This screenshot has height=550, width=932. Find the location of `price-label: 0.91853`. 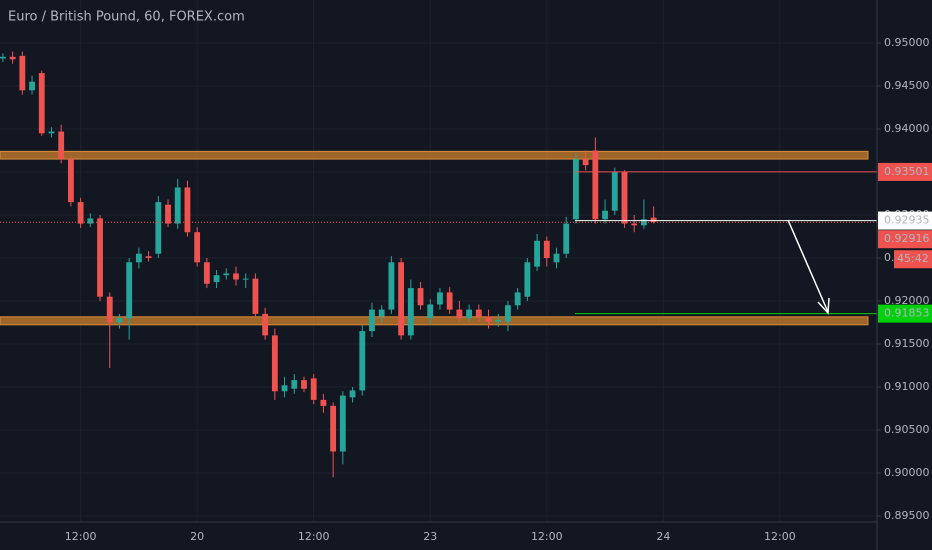

price-label: 0.91853 is located at coordinates (907, 313).